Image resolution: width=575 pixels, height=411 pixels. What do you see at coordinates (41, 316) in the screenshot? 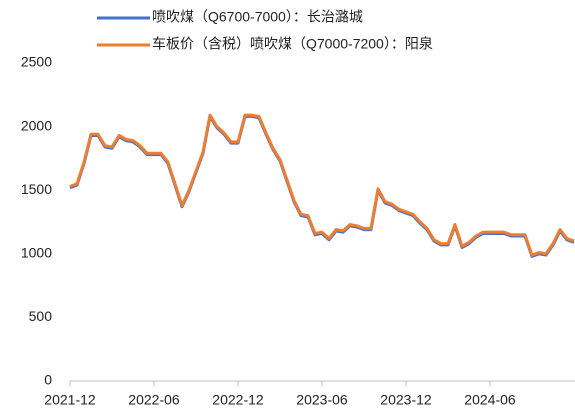
I see `y-tick-label: 500` at bounding box center [41, 316].